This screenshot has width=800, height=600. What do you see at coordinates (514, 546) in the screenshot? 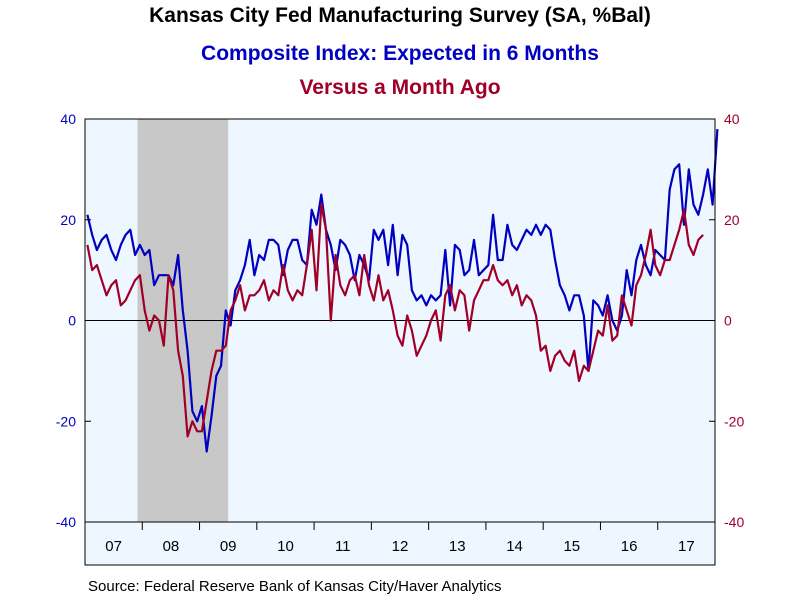
I see `x-tick-label: 14` at bounding box center [514, 546].